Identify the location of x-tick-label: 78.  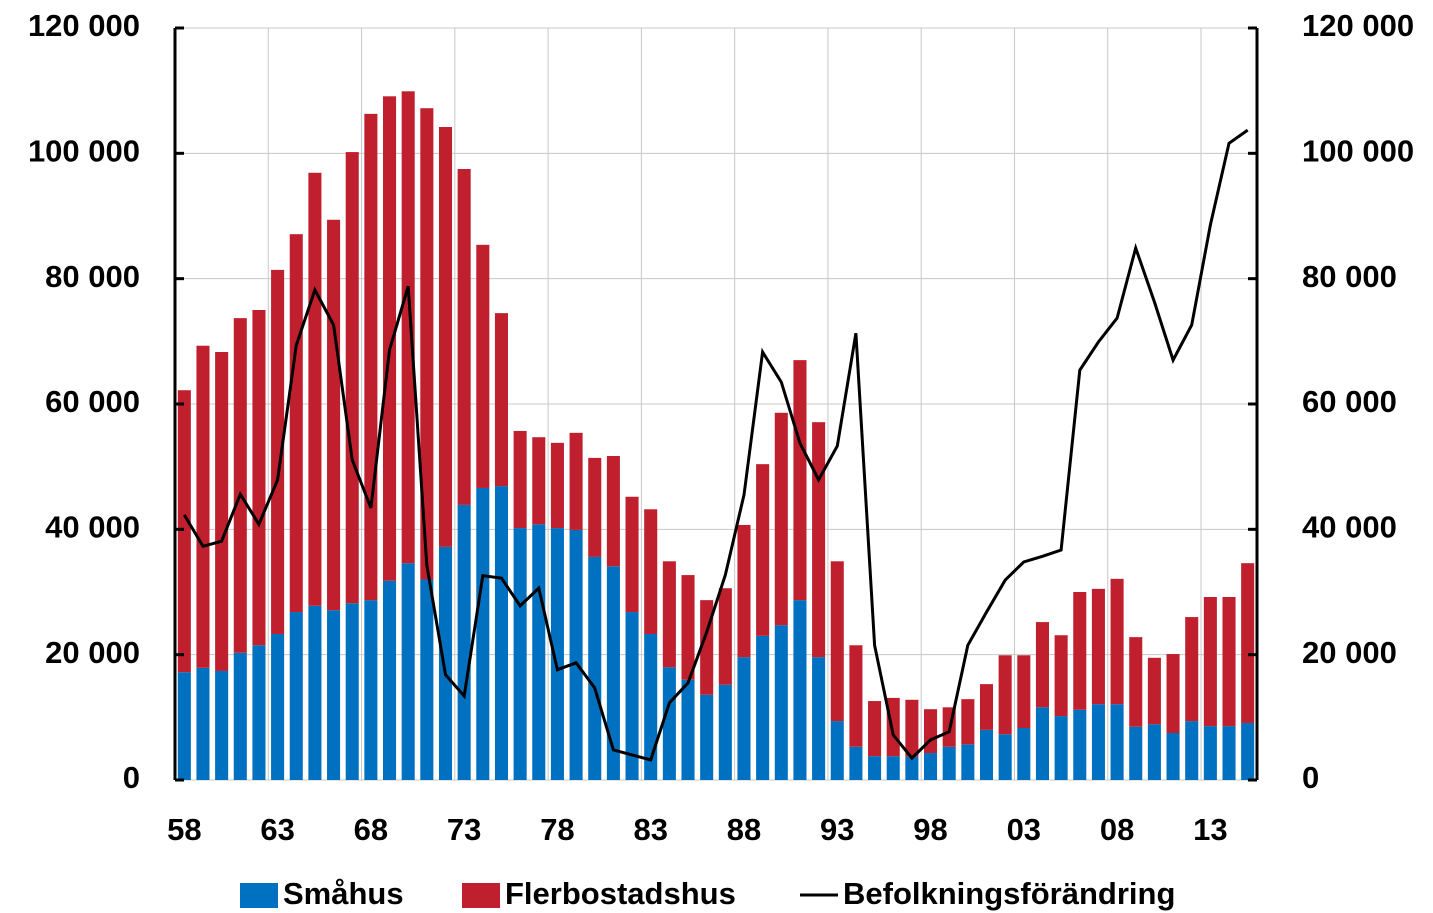
(557, 829).